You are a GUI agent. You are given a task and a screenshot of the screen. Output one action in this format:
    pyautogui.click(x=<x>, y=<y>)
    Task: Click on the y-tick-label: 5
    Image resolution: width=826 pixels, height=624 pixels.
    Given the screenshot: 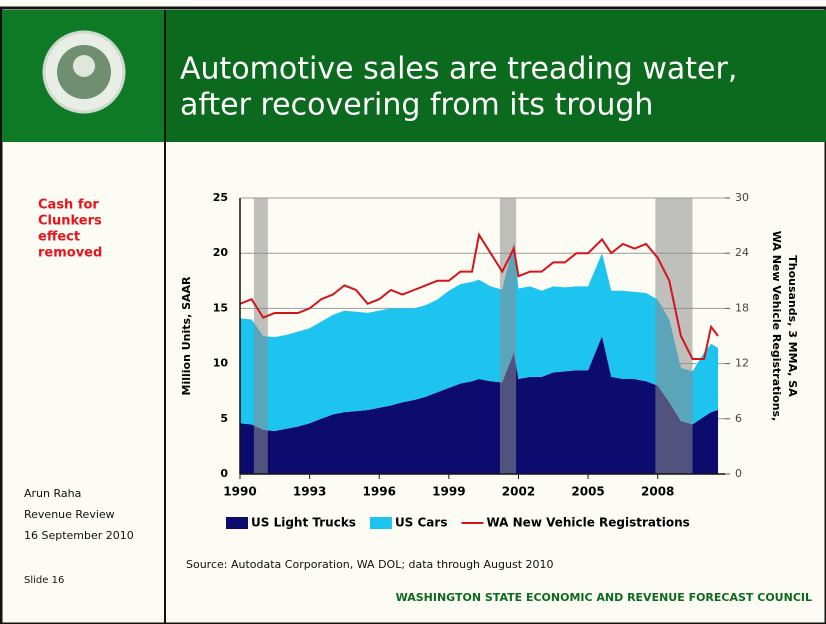 What is the action you would take?
    pyautogui.click(x=224, y=418)
    